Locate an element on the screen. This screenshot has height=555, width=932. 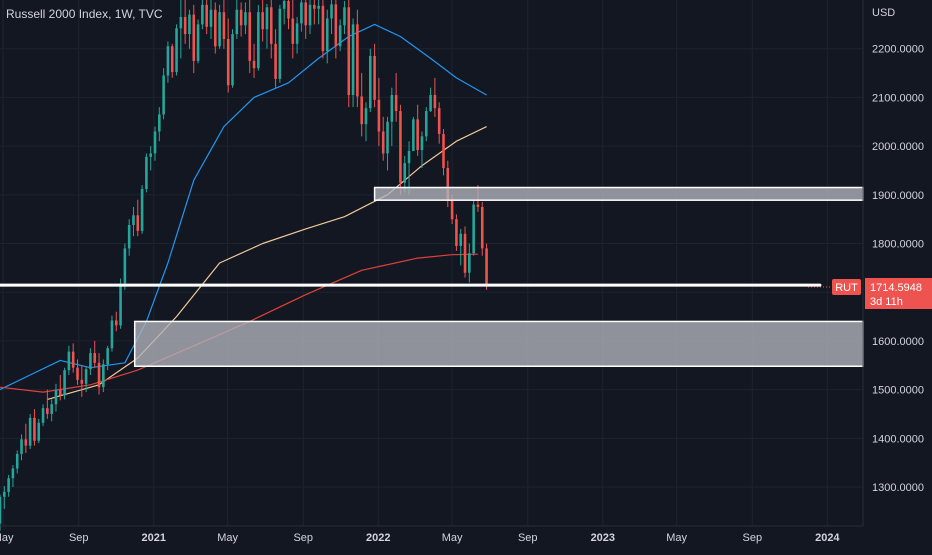
last-price-badge is located at coordinates (898, 293).